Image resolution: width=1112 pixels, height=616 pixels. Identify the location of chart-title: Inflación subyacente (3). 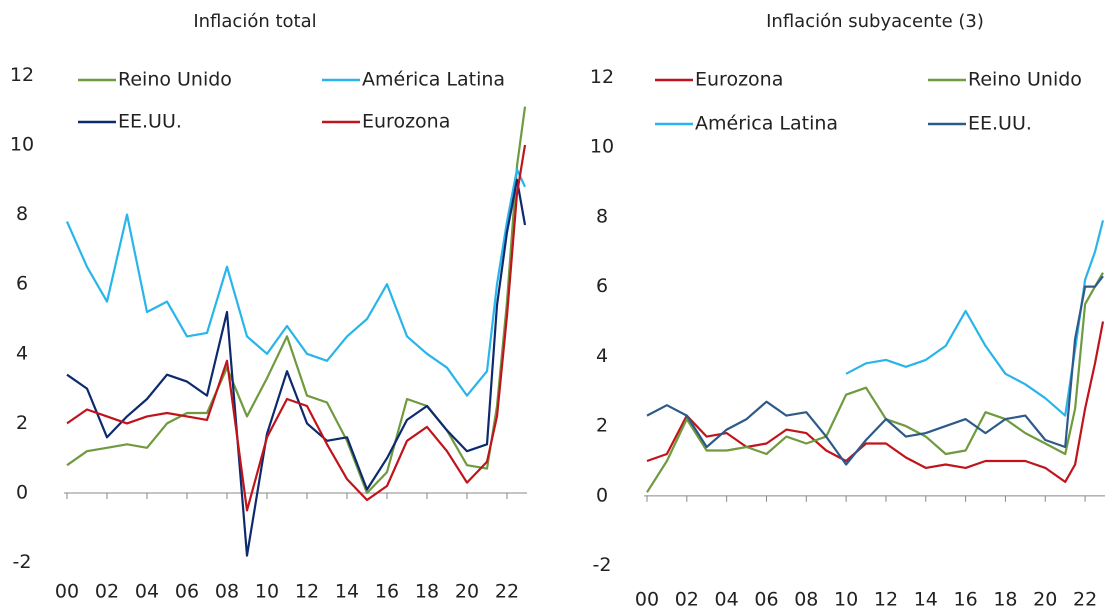
(875, 21).